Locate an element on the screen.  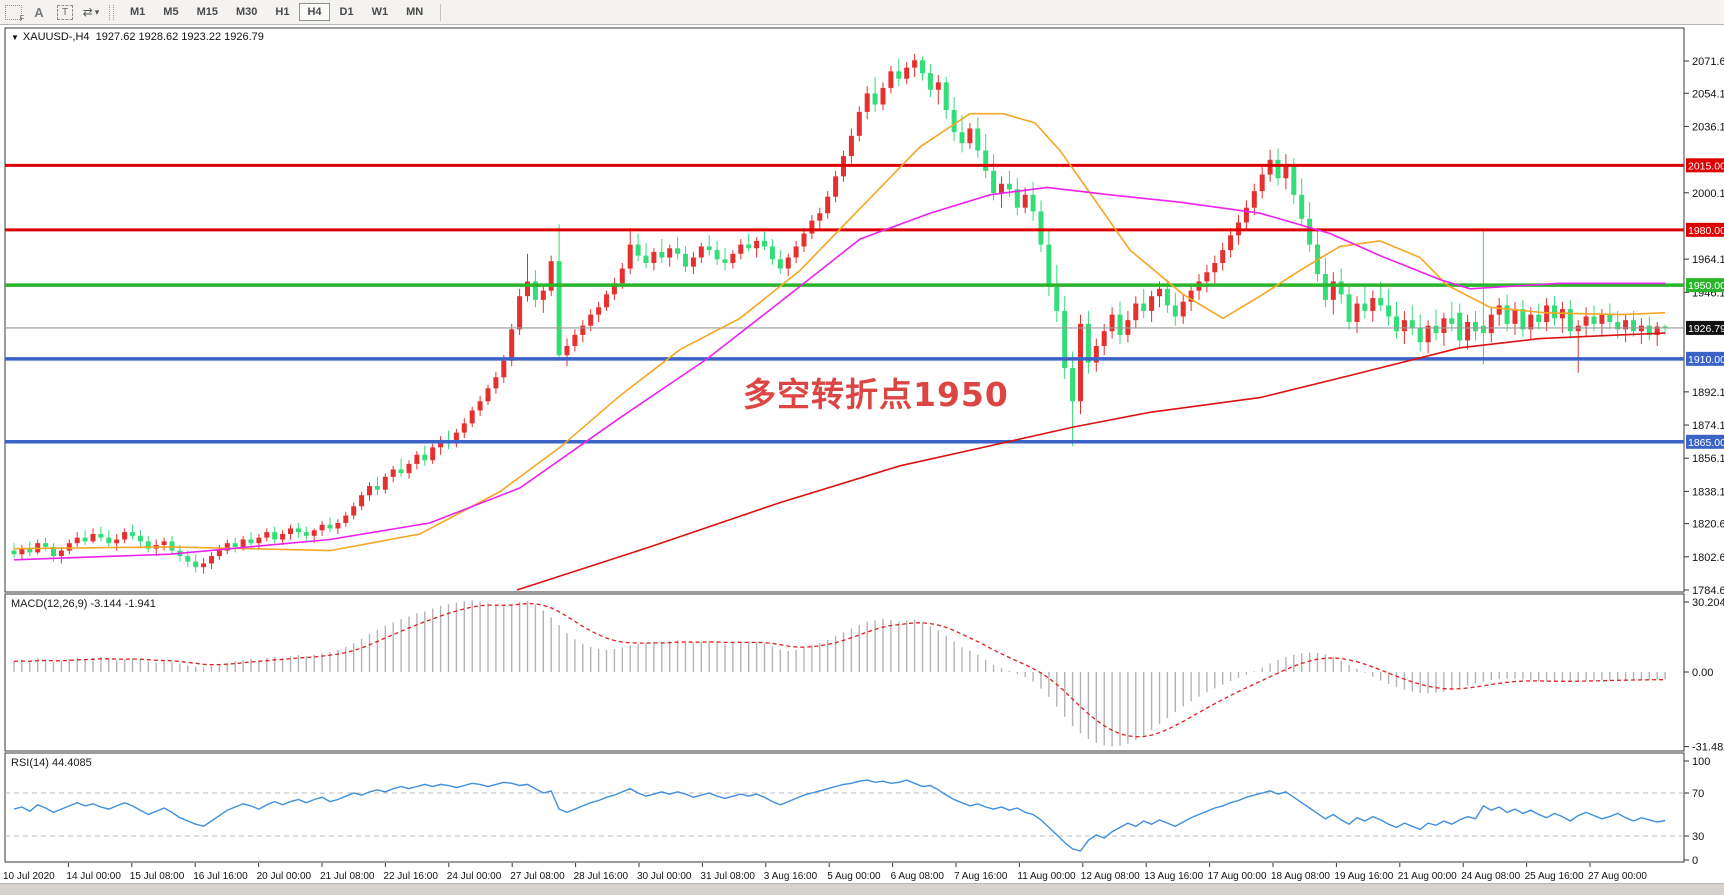
time-tick-label: 12 Aug 08:00 is located at coordinates (1110, 876).